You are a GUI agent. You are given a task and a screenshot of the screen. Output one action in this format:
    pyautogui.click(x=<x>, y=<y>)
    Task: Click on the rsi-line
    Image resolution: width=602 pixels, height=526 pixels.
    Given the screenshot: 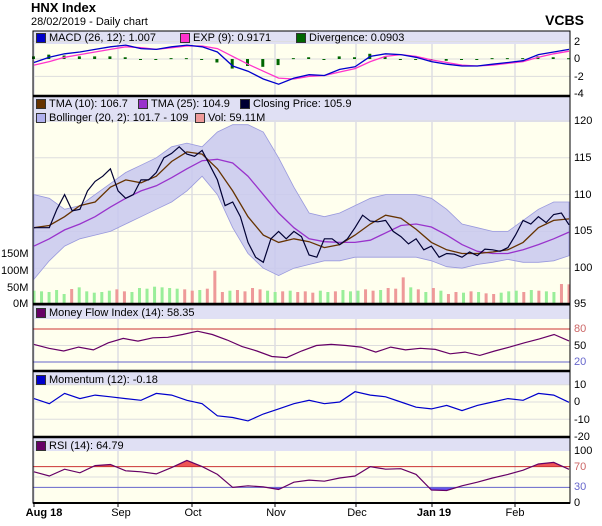 What is the action you would take?
    pyautogui.click(x=301, y=475)
    